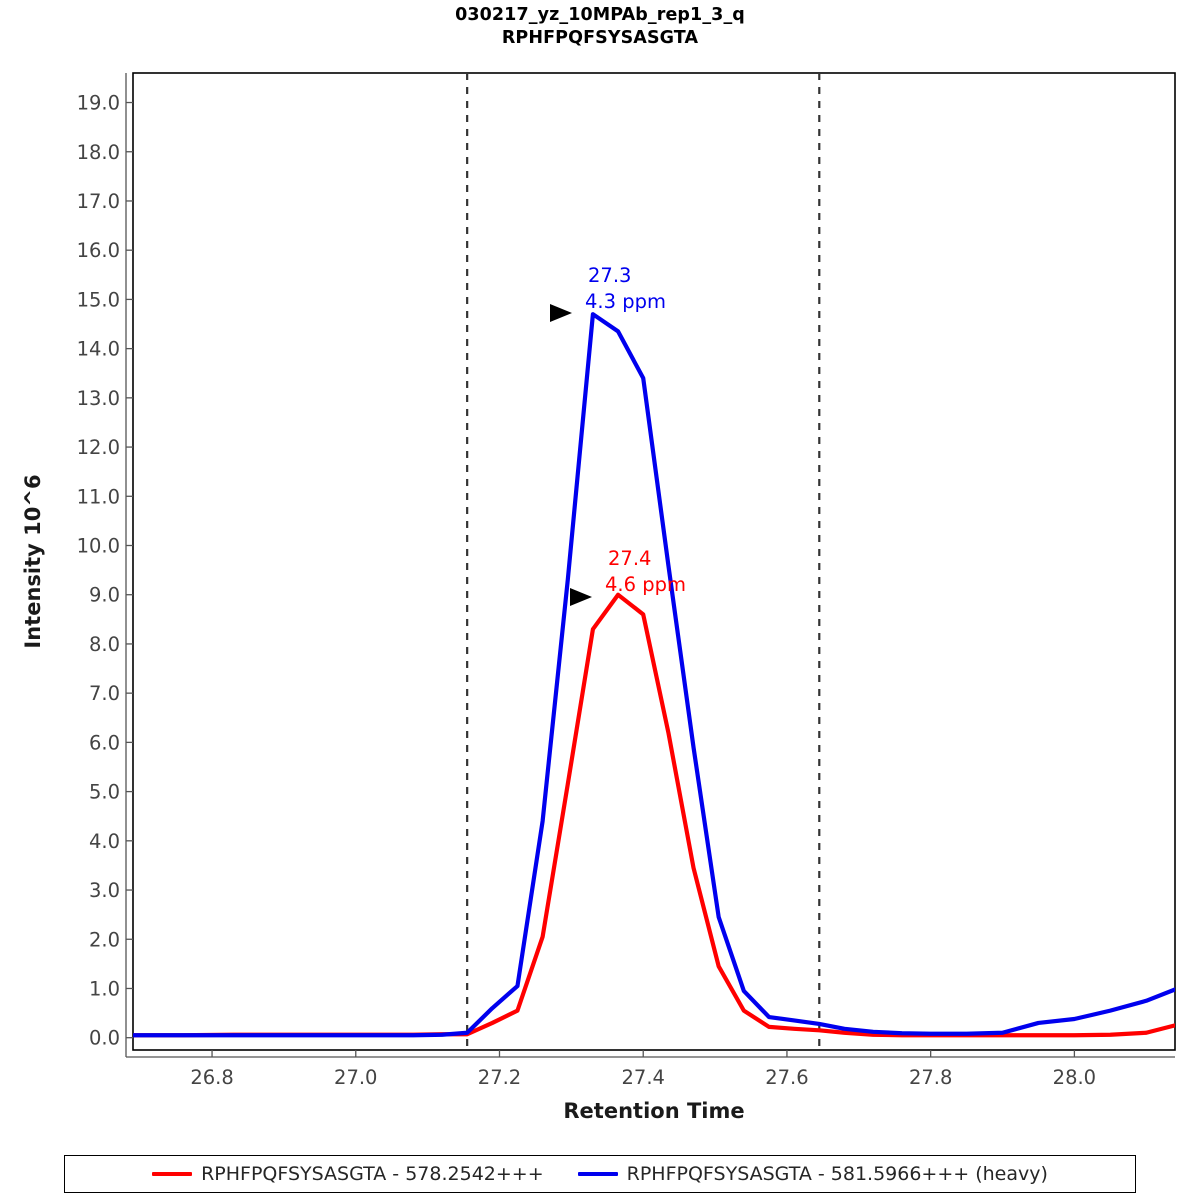 Image resolution: width=1200 pixels, height=1200 pixels. What do you see at coordinates (355, 1077) in the screenshot?
I see `x-axis-tick-label: 27.0` at bounding box center [355, 1077].